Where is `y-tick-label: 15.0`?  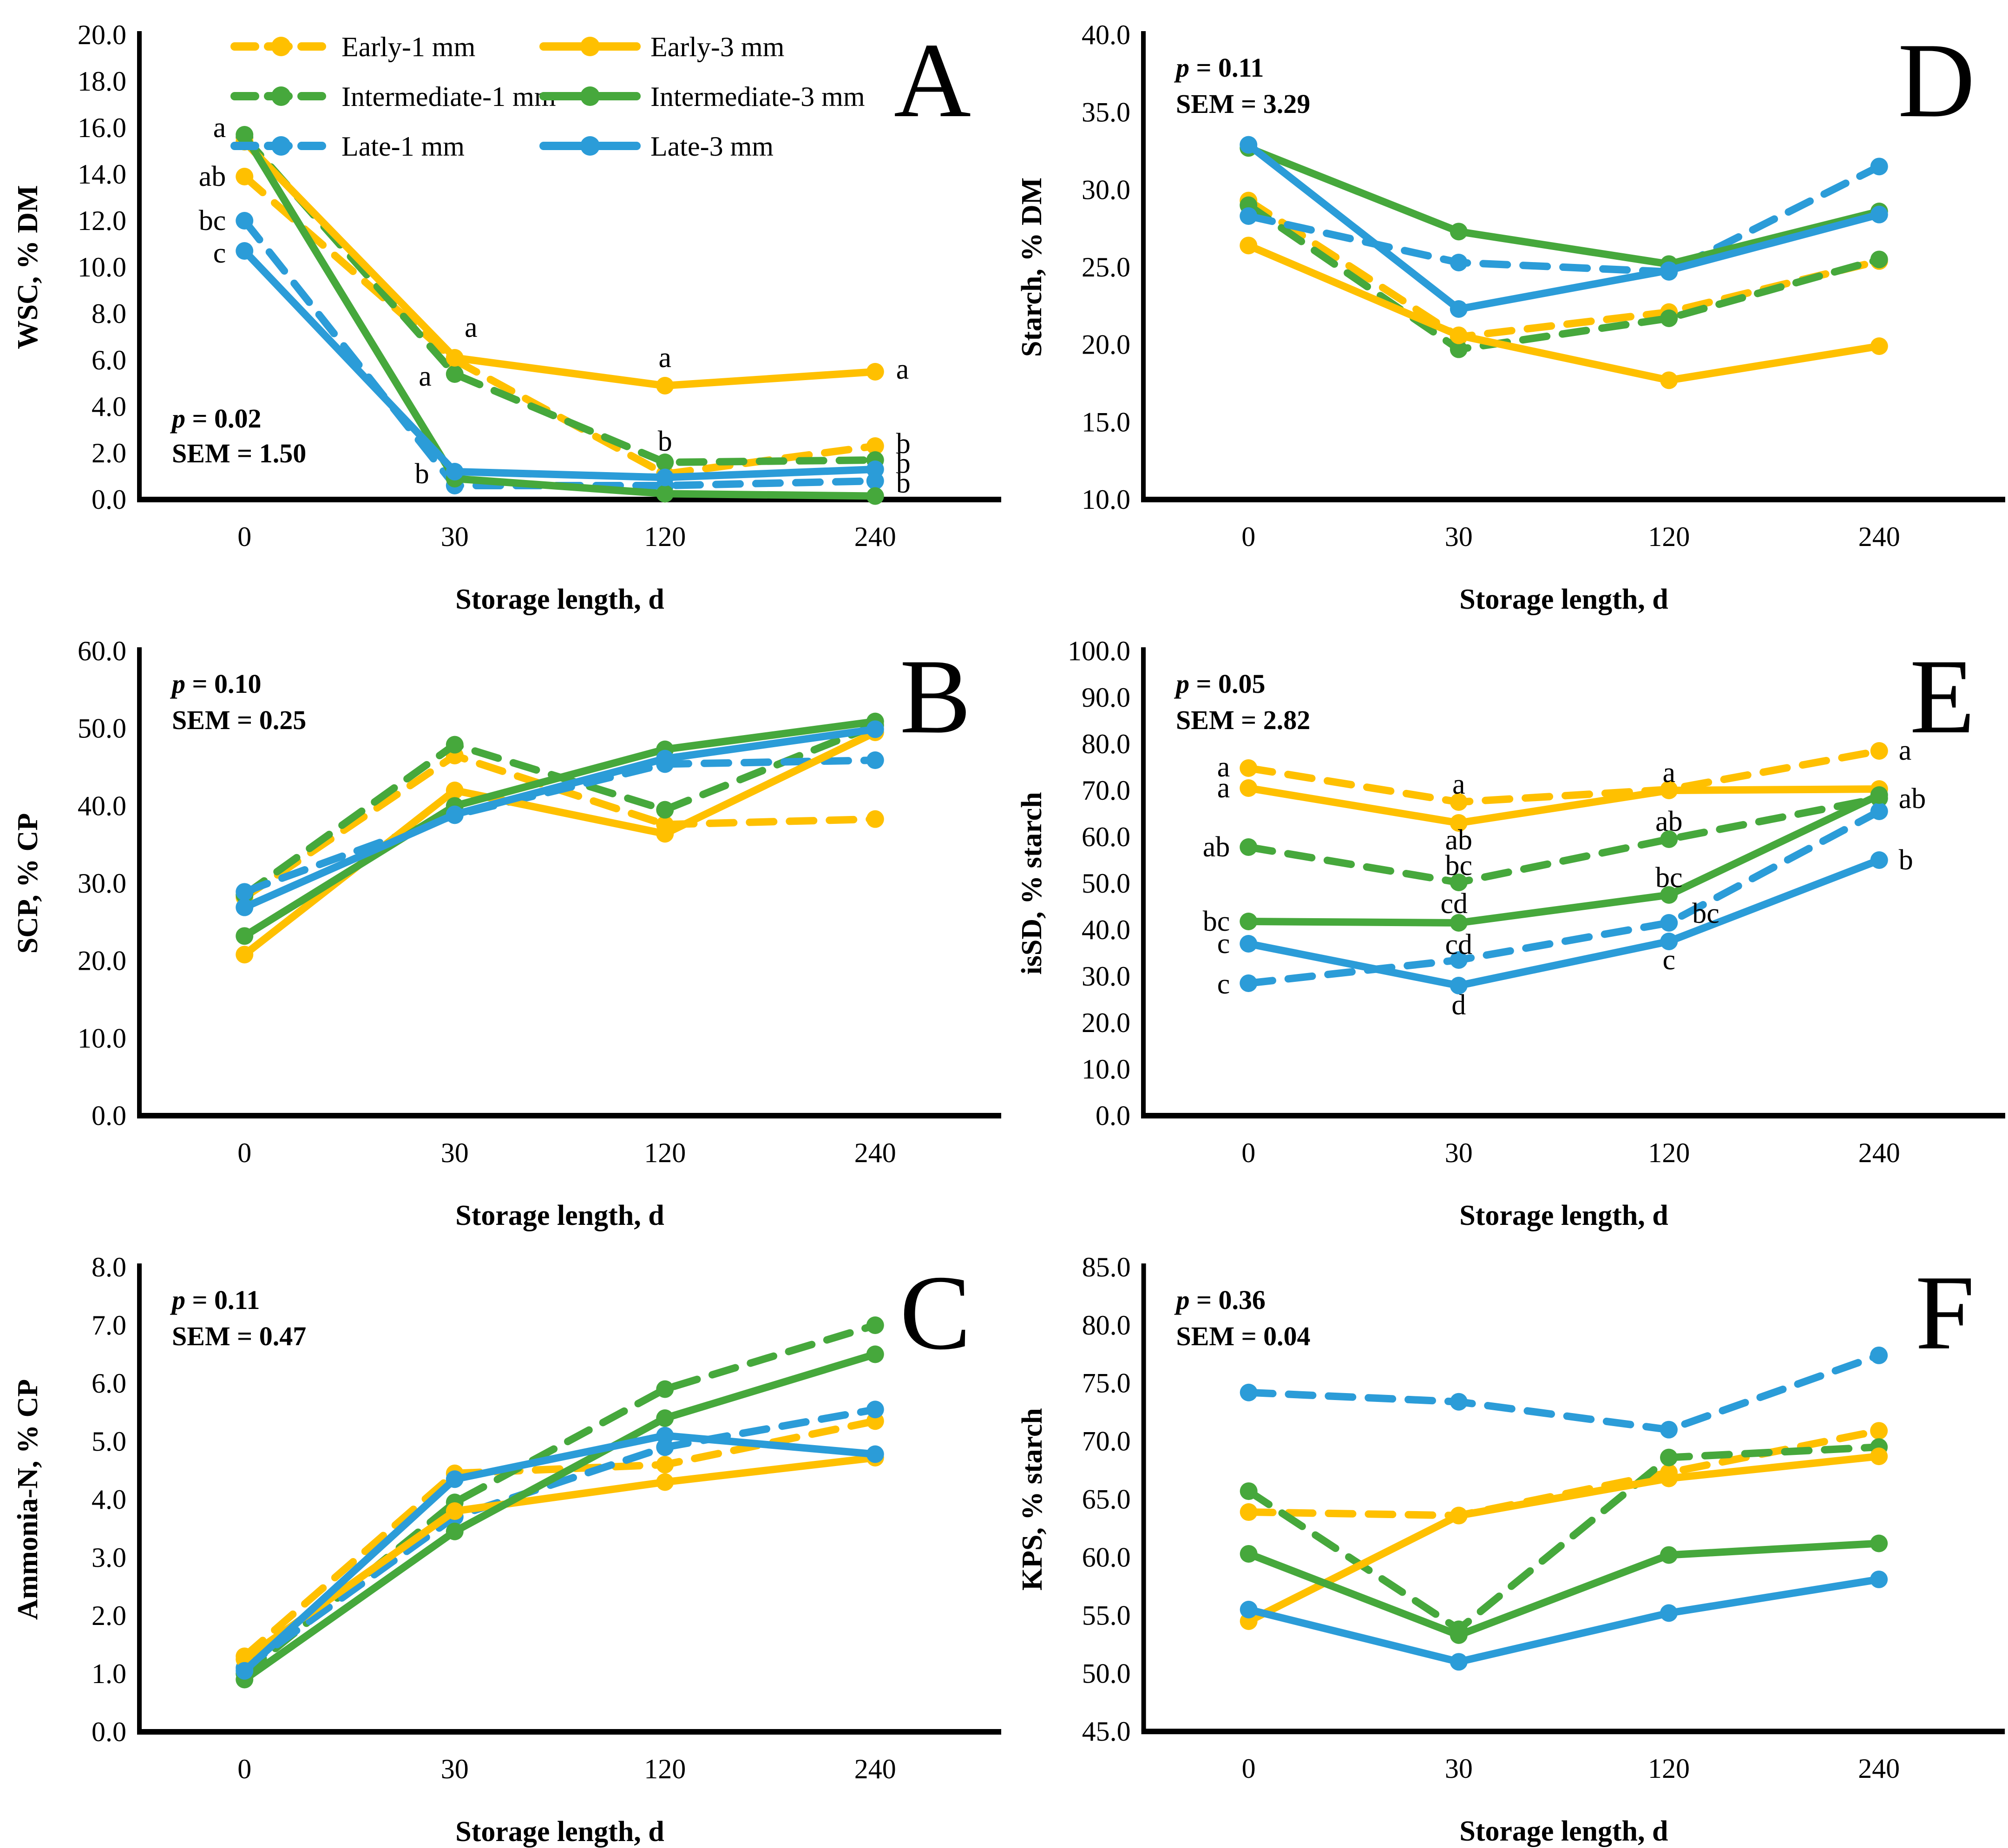
y-tick-label: 15.0 is located at coordinates (1106, 422).